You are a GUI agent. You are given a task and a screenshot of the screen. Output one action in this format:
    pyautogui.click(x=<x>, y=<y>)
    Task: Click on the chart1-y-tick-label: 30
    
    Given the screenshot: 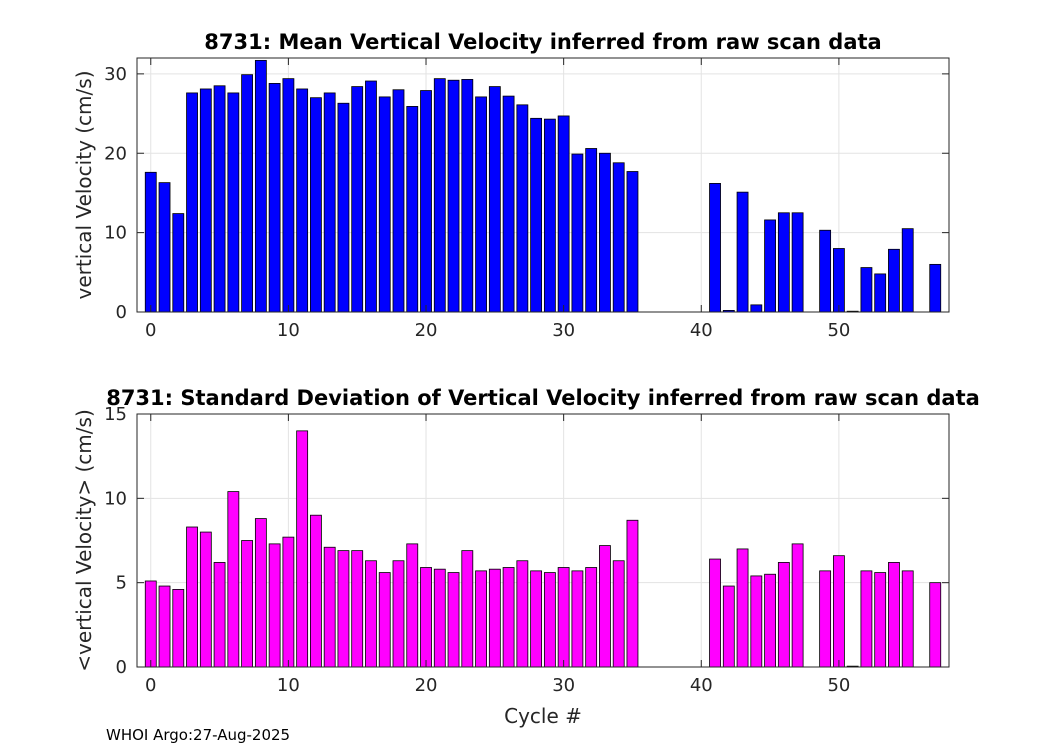 What is the action you would take?
    pyautogui.click(x=115, y=74)
    